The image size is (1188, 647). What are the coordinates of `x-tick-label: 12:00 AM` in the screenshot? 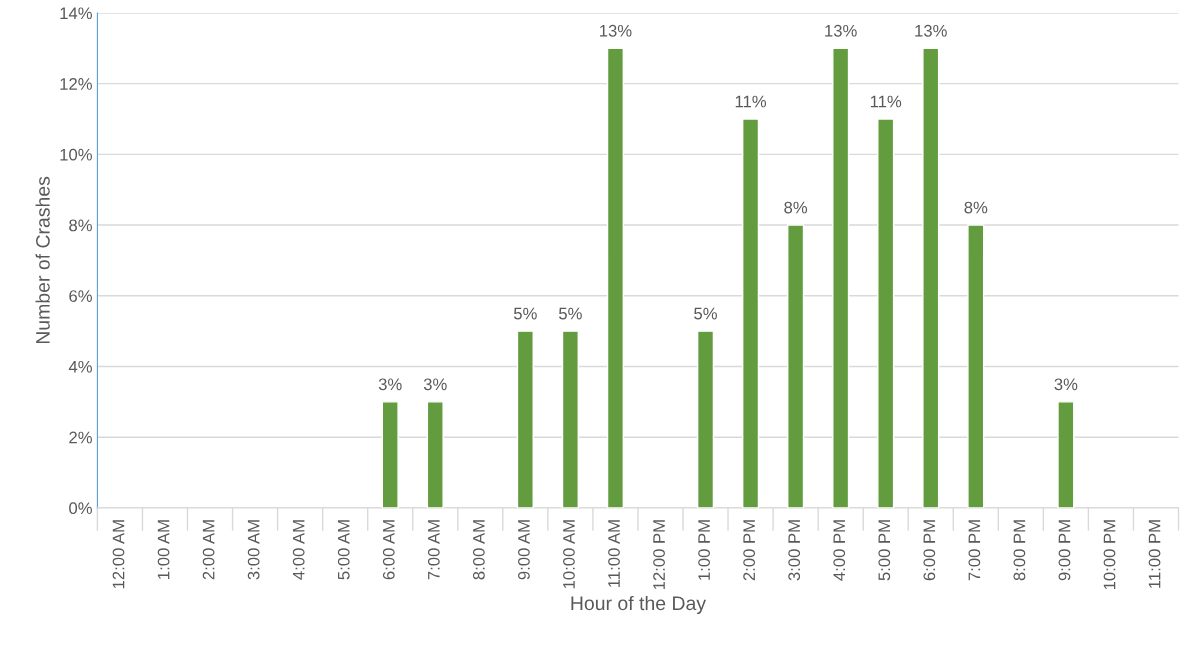 It's located at (118, 554).